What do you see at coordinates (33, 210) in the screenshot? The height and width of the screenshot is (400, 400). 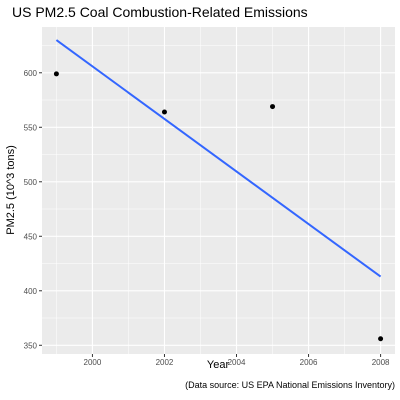 I see `y-axis: 350 400 450 500 550 600` at bounding box center [33, 210].